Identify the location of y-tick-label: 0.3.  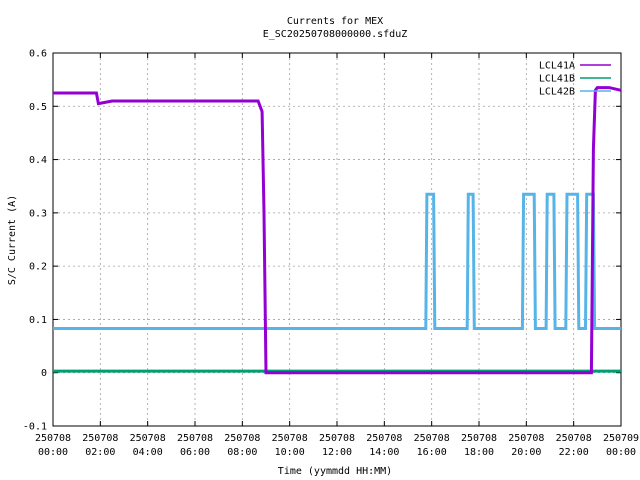
(38, 213).